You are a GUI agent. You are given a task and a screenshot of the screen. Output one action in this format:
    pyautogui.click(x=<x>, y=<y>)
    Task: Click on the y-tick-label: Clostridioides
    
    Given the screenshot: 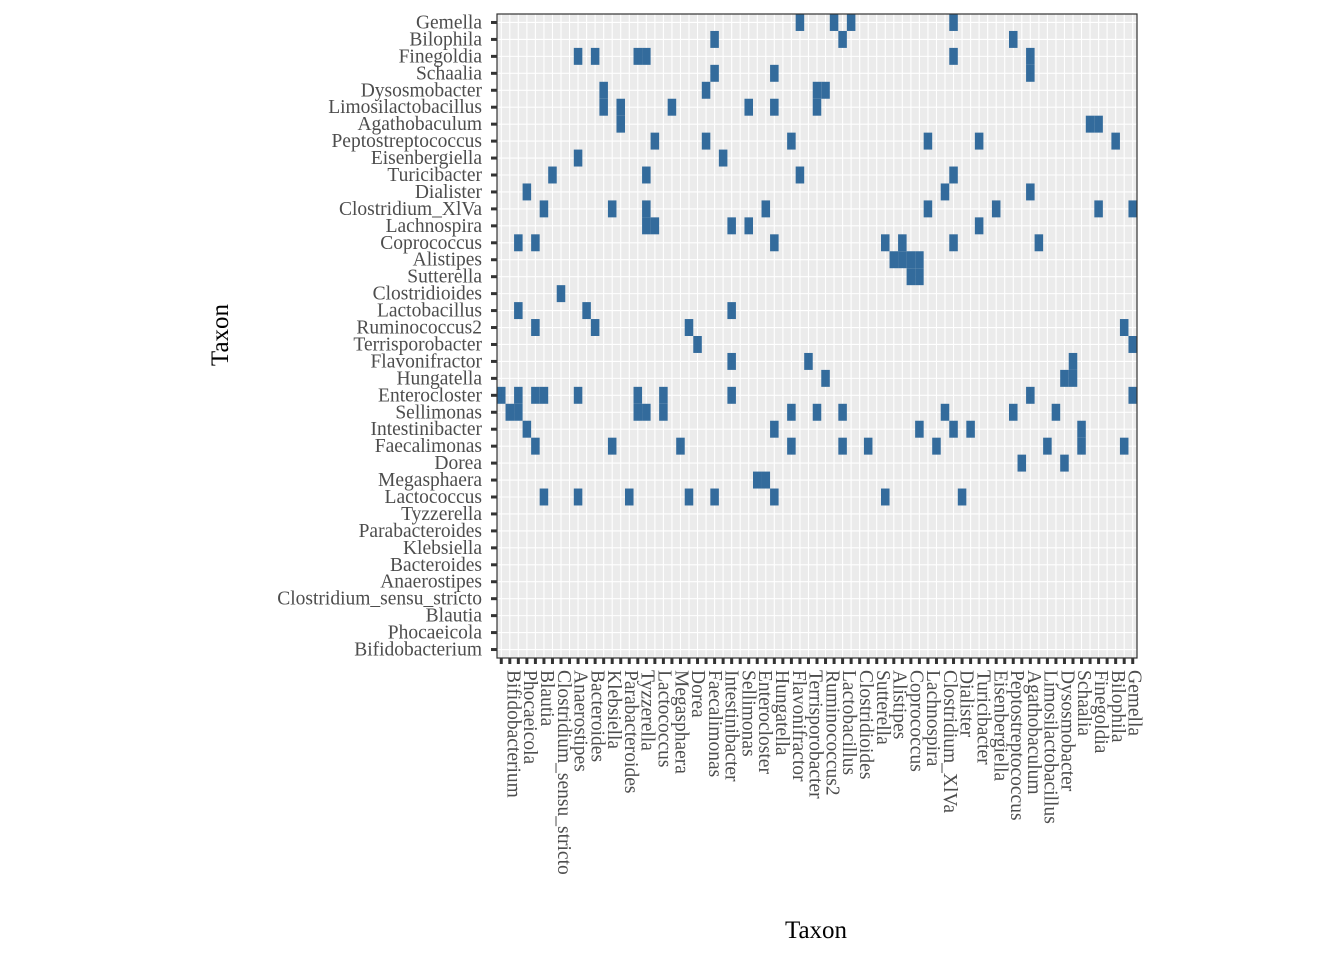 What is the action you would take?
    pyautogui.click(x=427, y=294)
    